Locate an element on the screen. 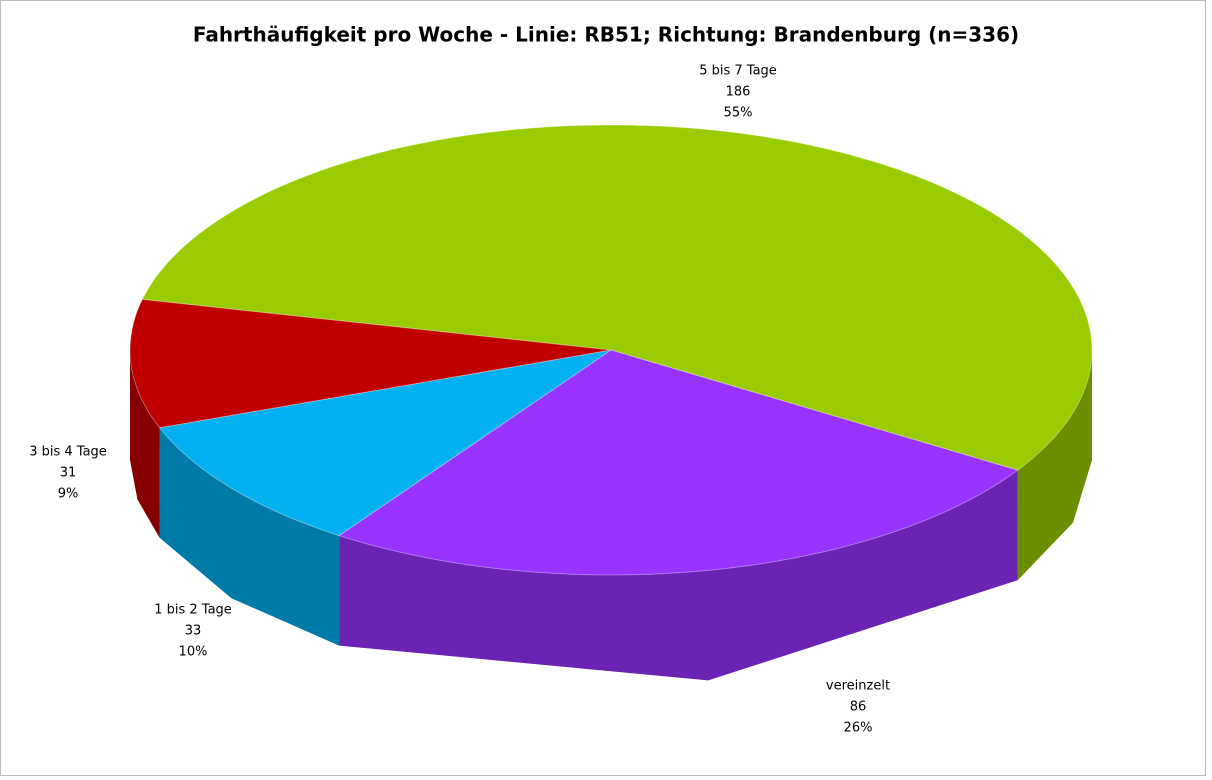 The width and height of the screenshot is (1212, 780). data-label-value: 31 is located at coordinates (68, 473).